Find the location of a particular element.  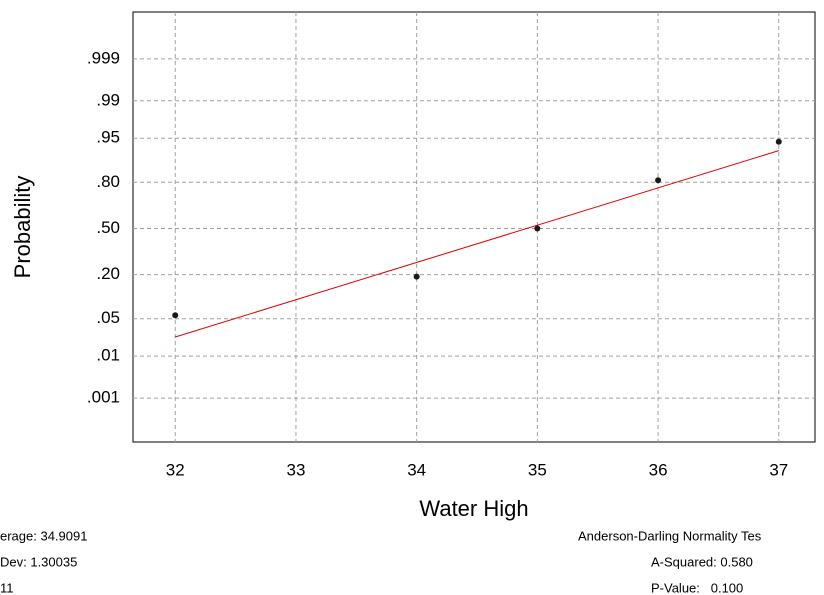

stat-text: A-Squared: 0.580 is located at coordinates (702, 561).